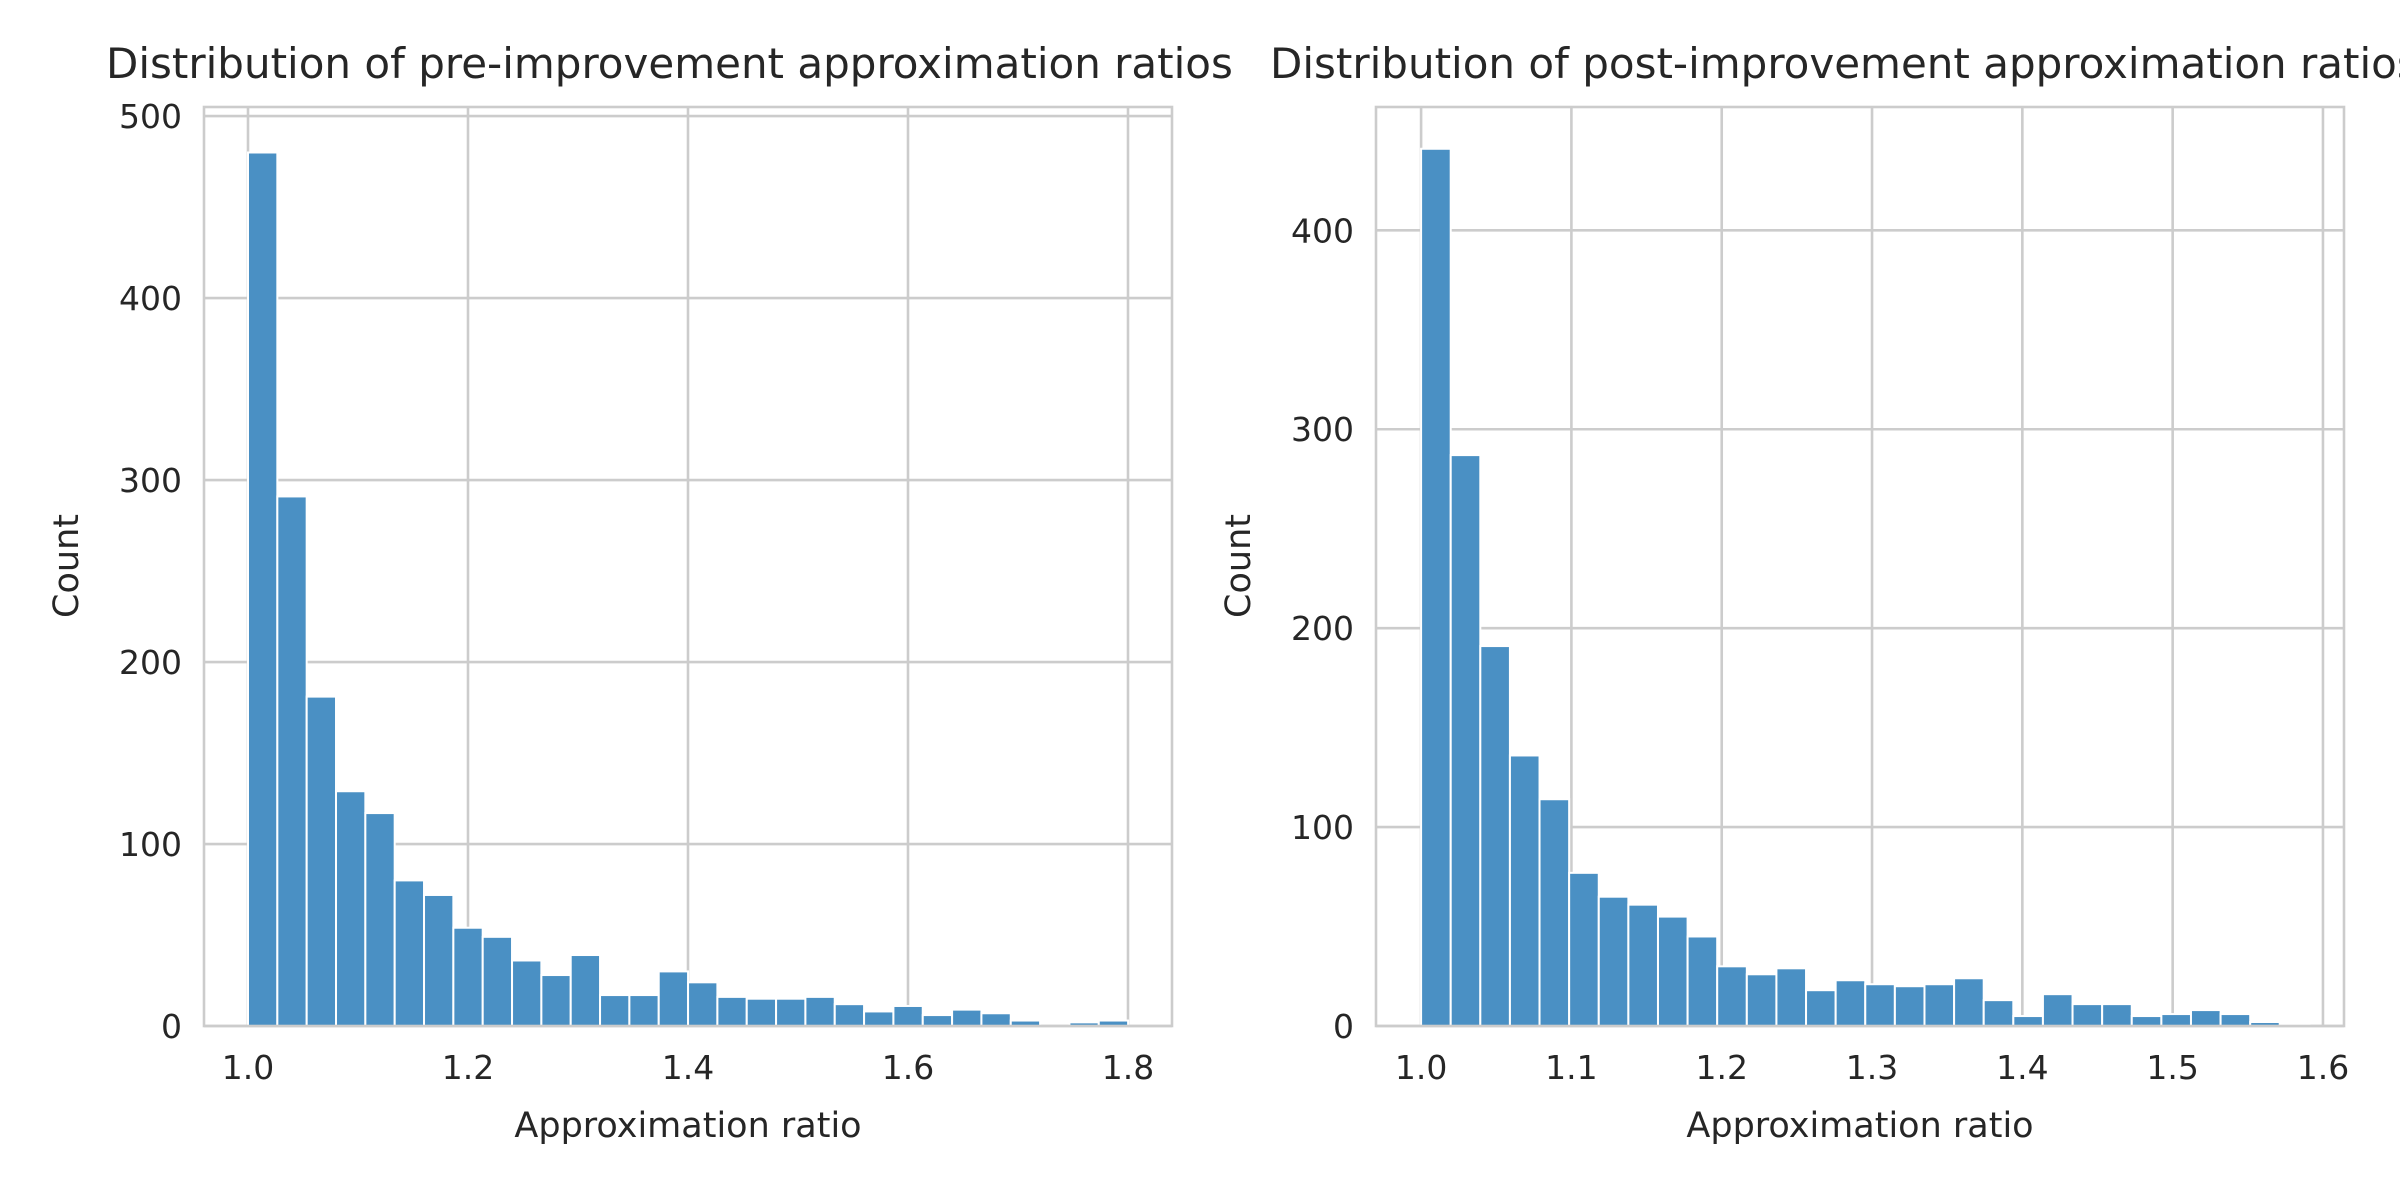 This screenshot has height=1200, width=2400. What do you see at coordinates (1872, 1067) in the screenshot?
I see `x-tick-label: 1.3` at bounding box center [1872, 1067].